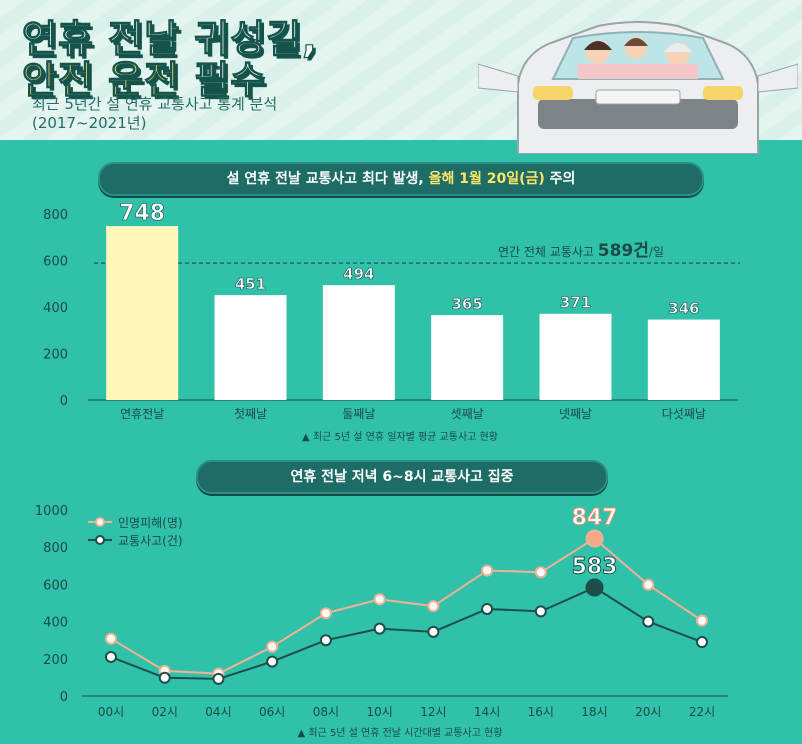  What do you see at coordinates (89, 123) in the screenshot?
I see `subtitle-line-2: (2017~2021년)` at bounding box center [89, 123].